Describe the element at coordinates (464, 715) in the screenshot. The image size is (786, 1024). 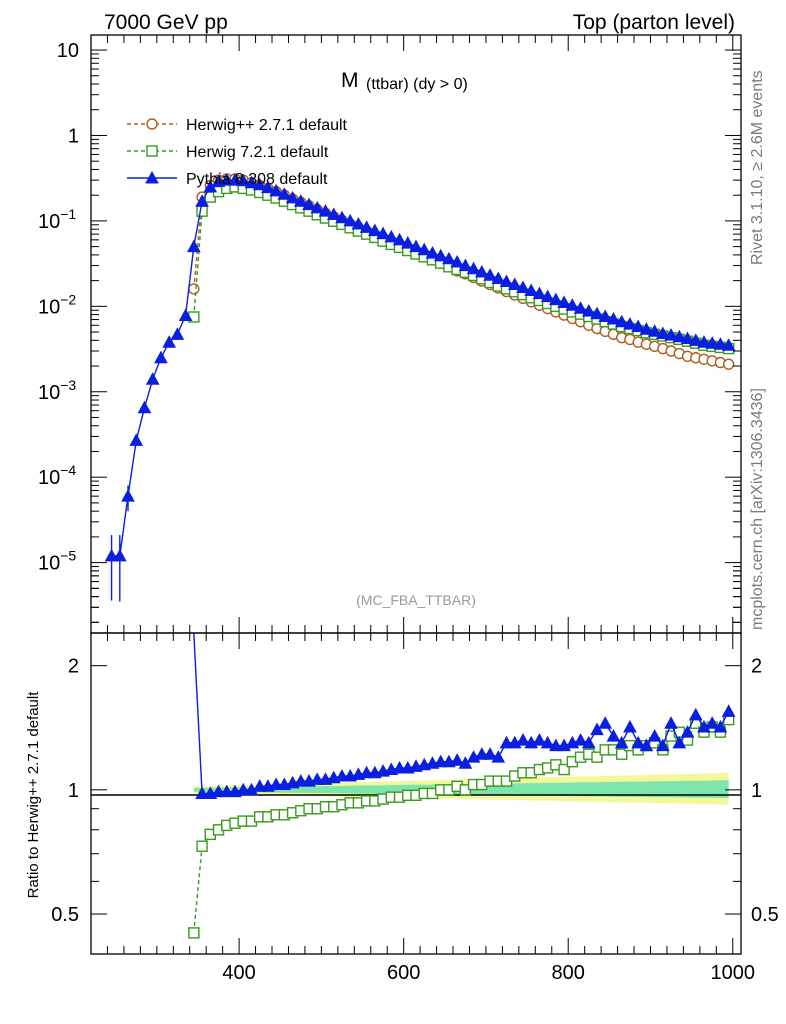
I see `ratio-series-pythia` at that location.